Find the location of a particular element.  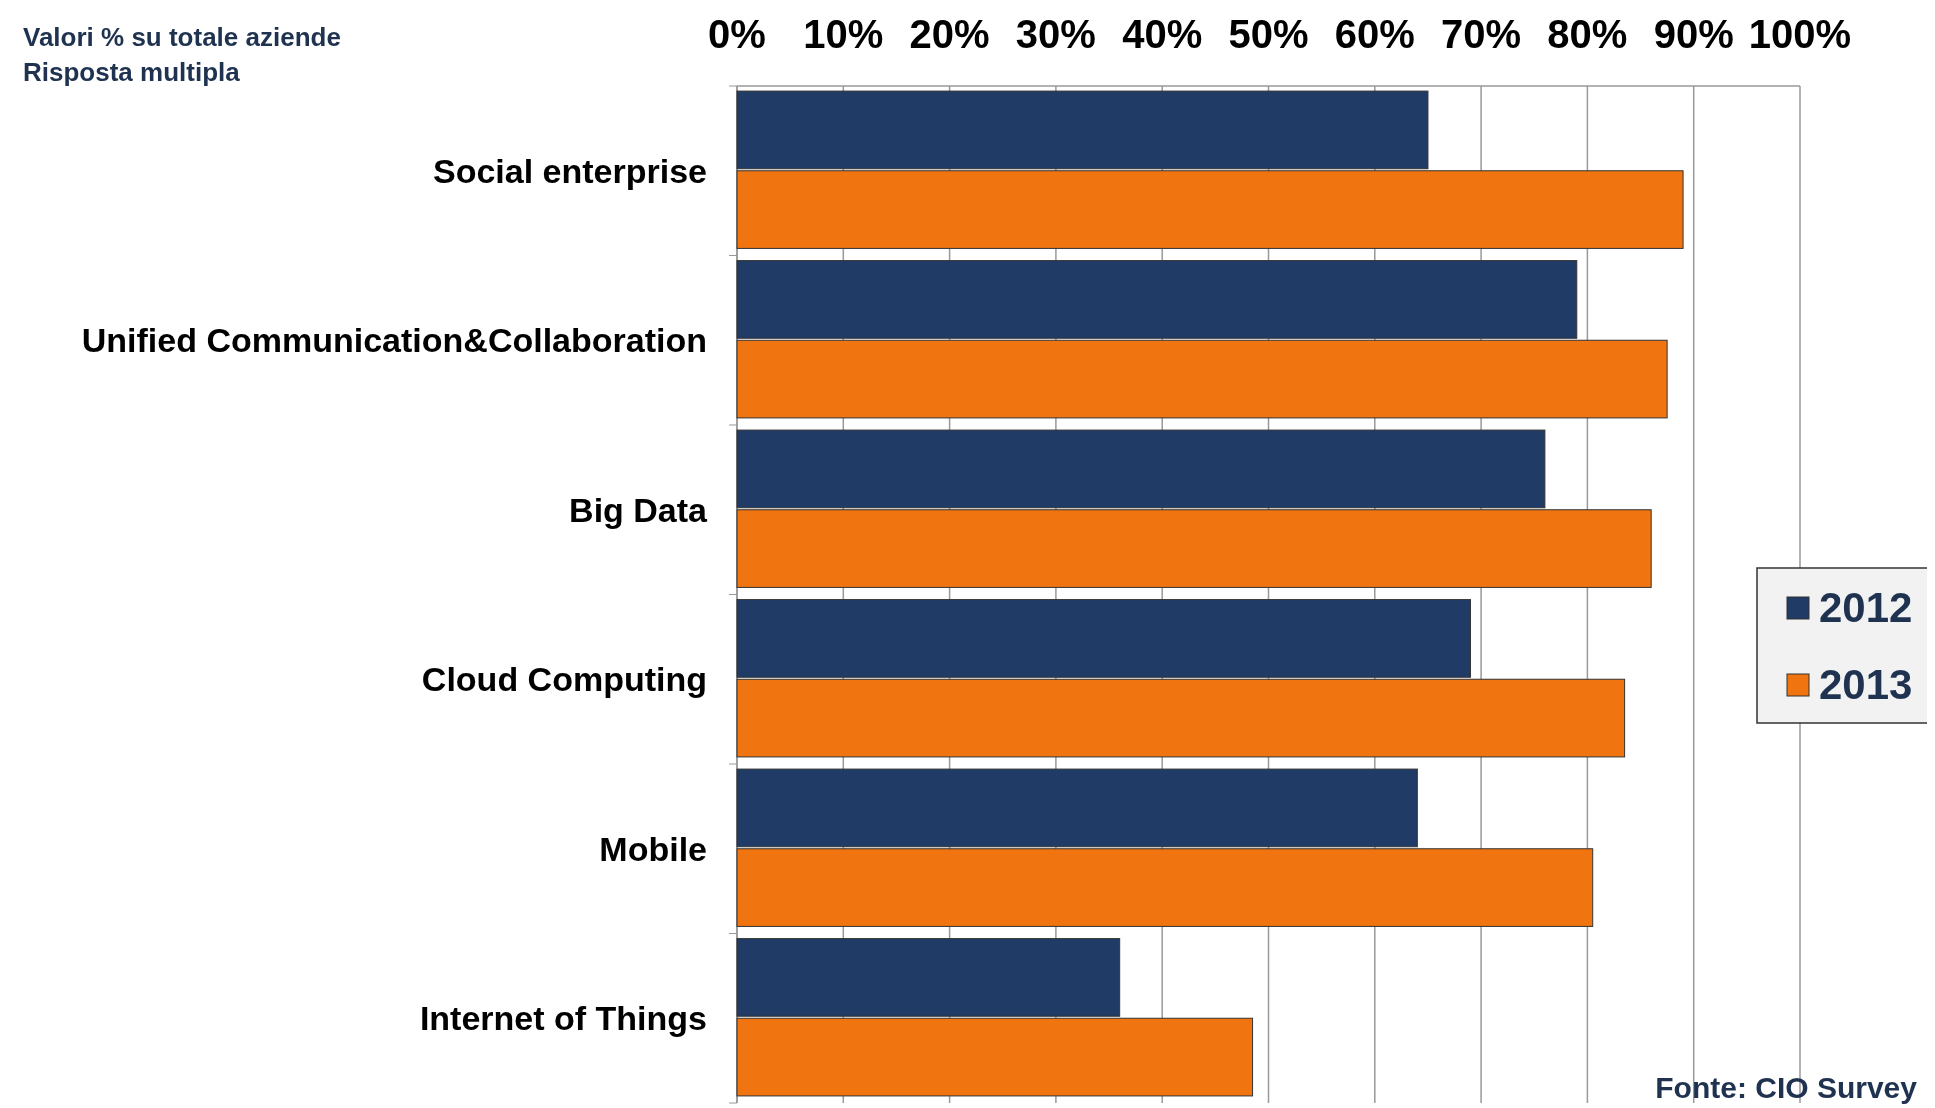

x-tick-label: 40% is located at coordinates (1162, 34).